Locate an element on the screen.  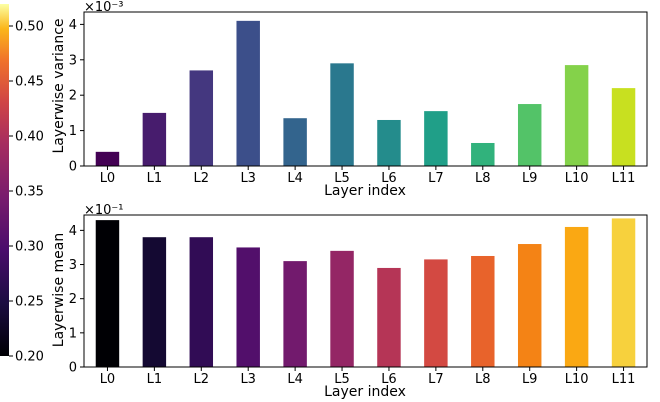
variance-x-tick-label: L4 is located at coordinates (295, 178).